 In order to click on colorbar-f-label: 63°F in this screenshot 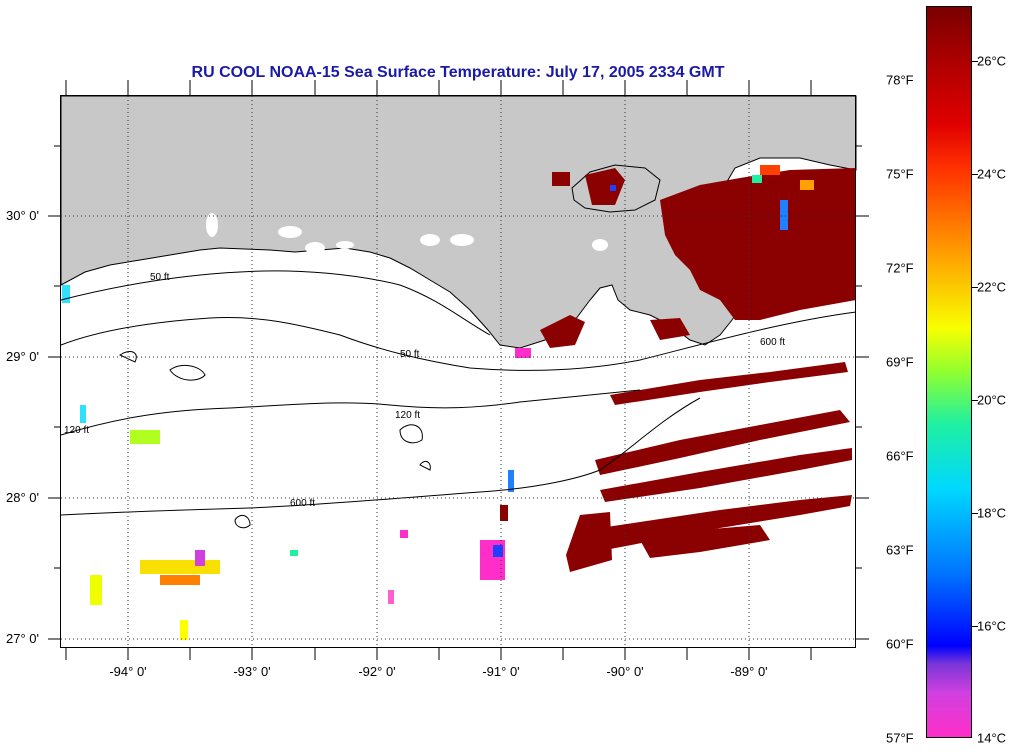, I will do `click(900, 550)`.